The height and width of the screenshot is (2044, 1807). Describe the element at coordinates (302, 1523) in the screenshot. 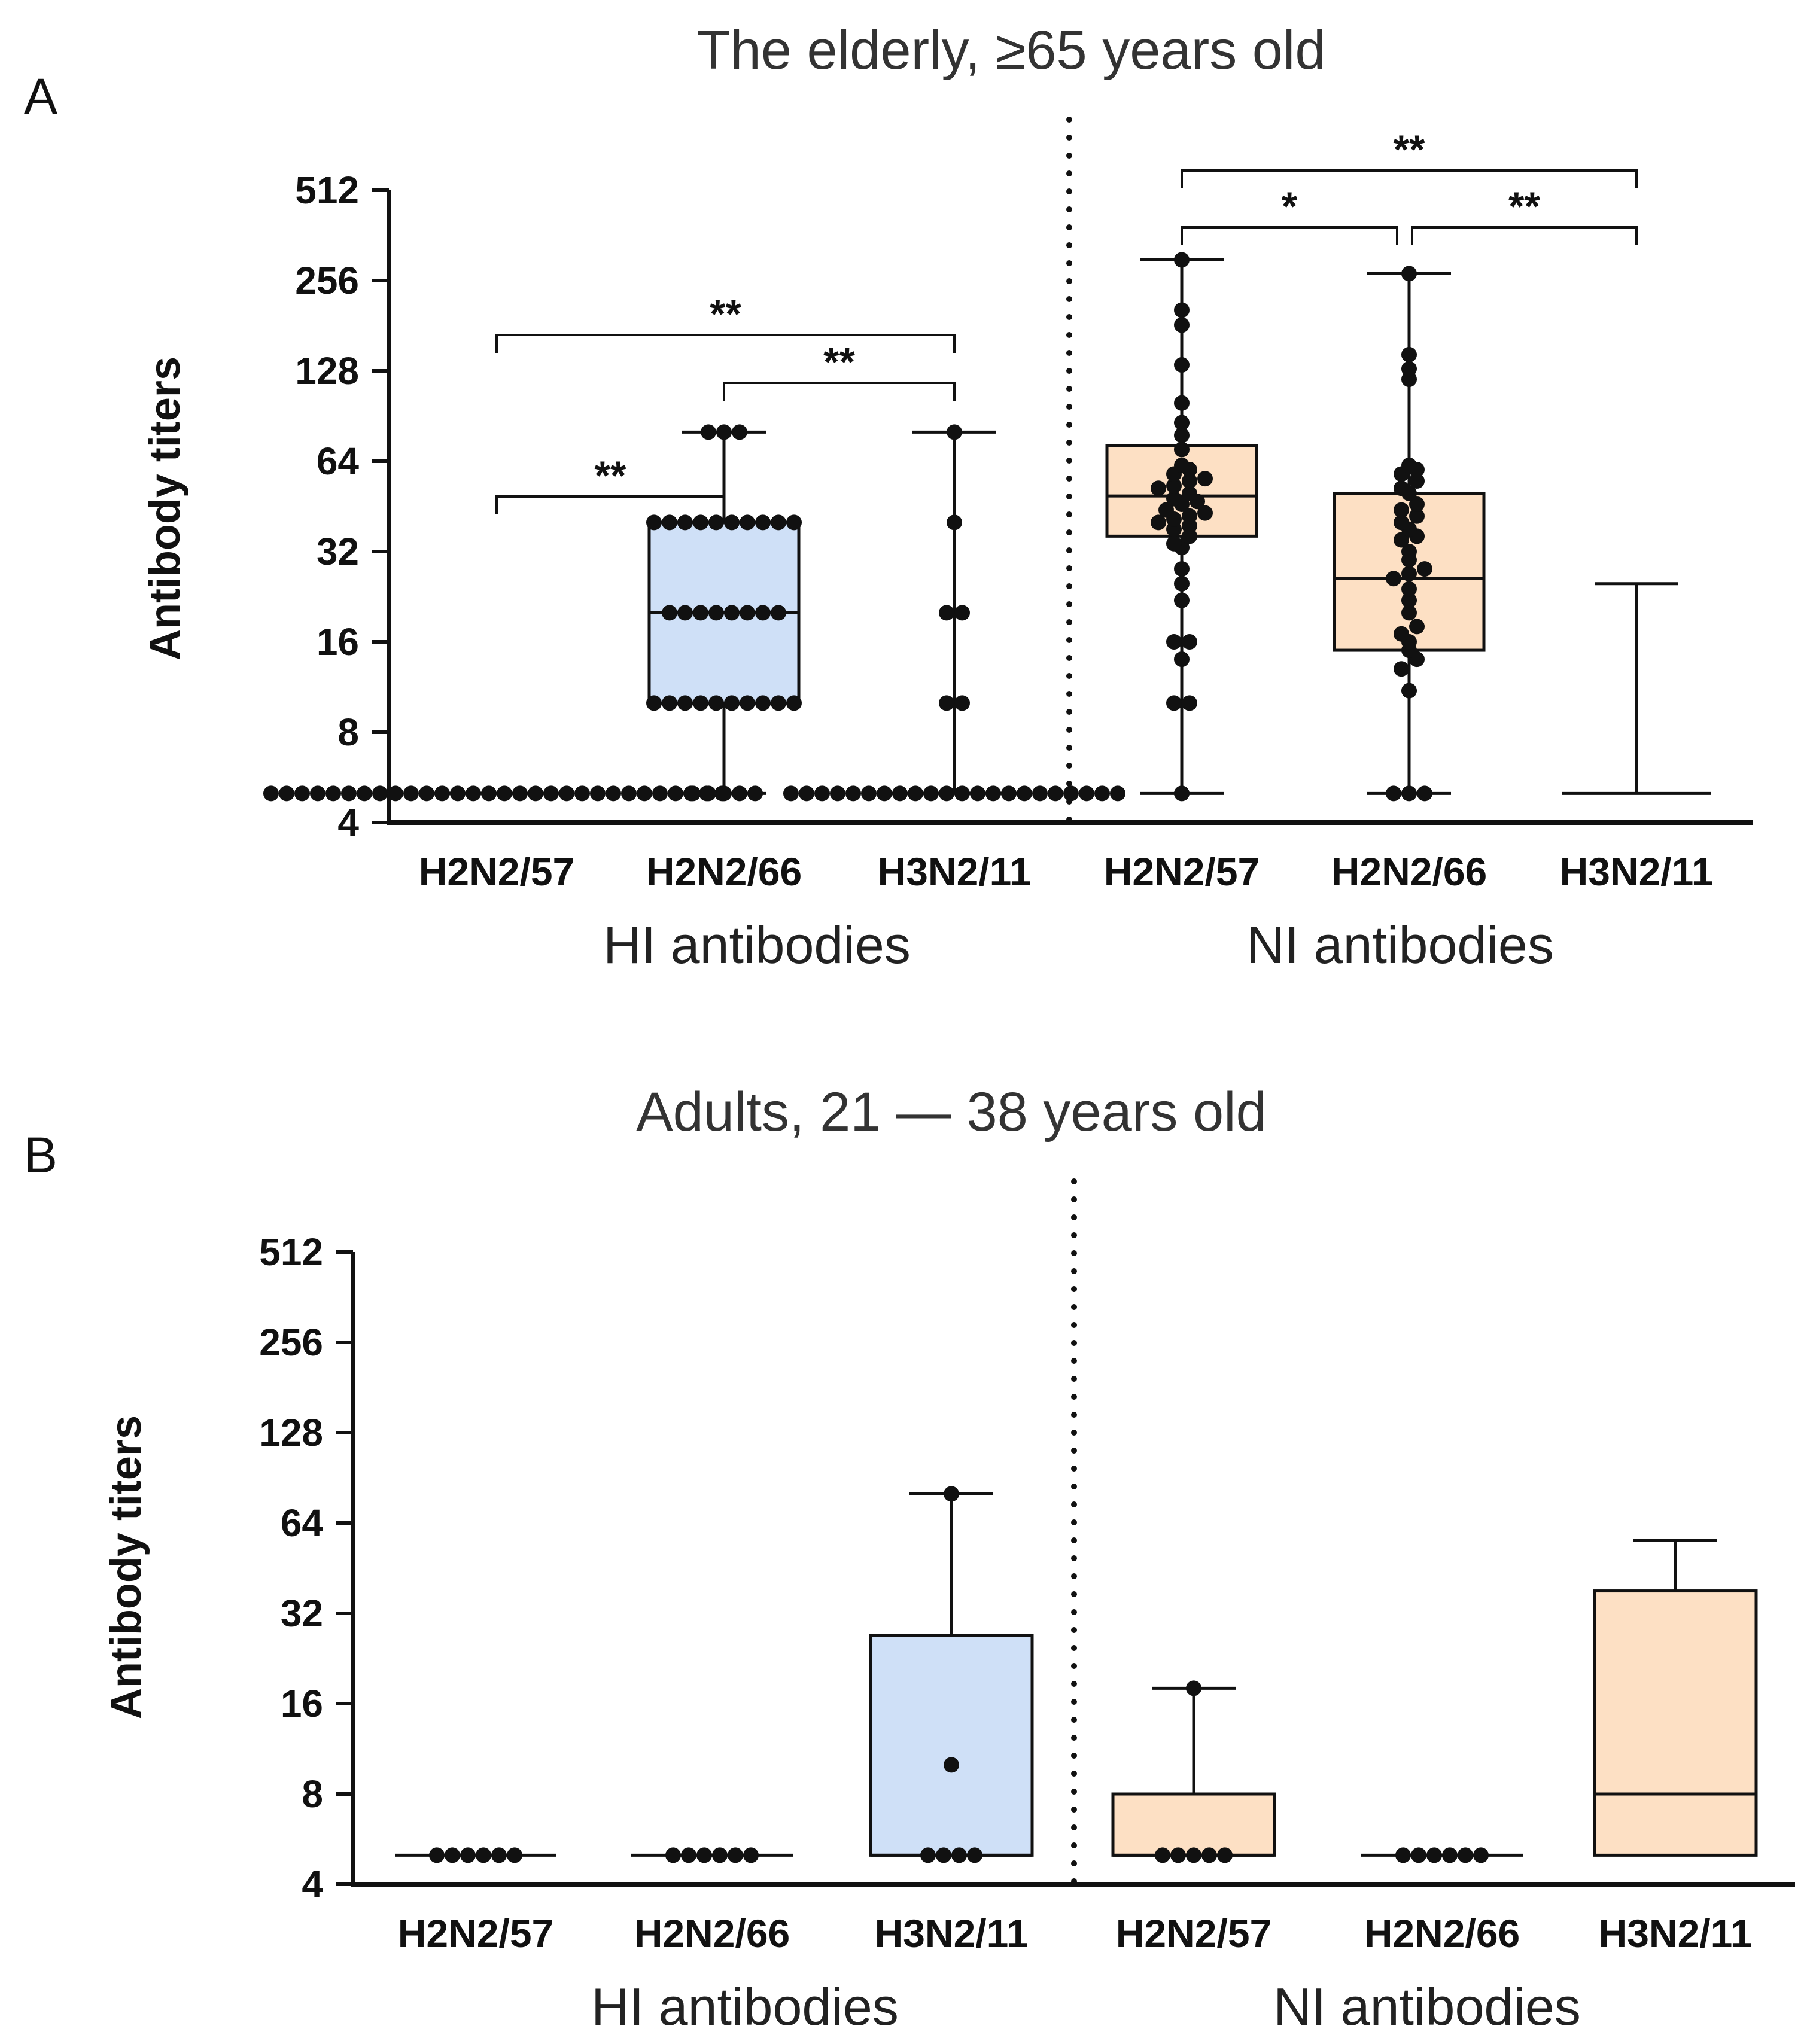

I see `y-tick-label: 64` at that location.